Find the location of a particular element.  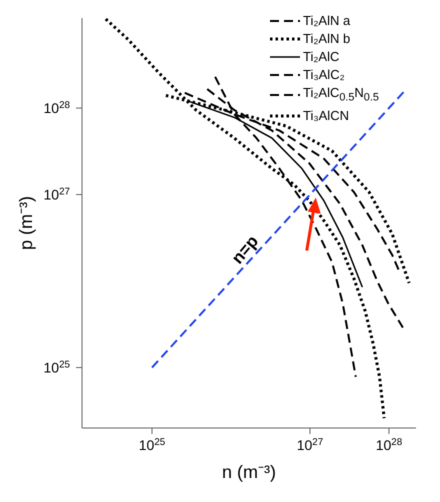

x-axis-title: n (m⁻³) is located at coordinates (249, 472).